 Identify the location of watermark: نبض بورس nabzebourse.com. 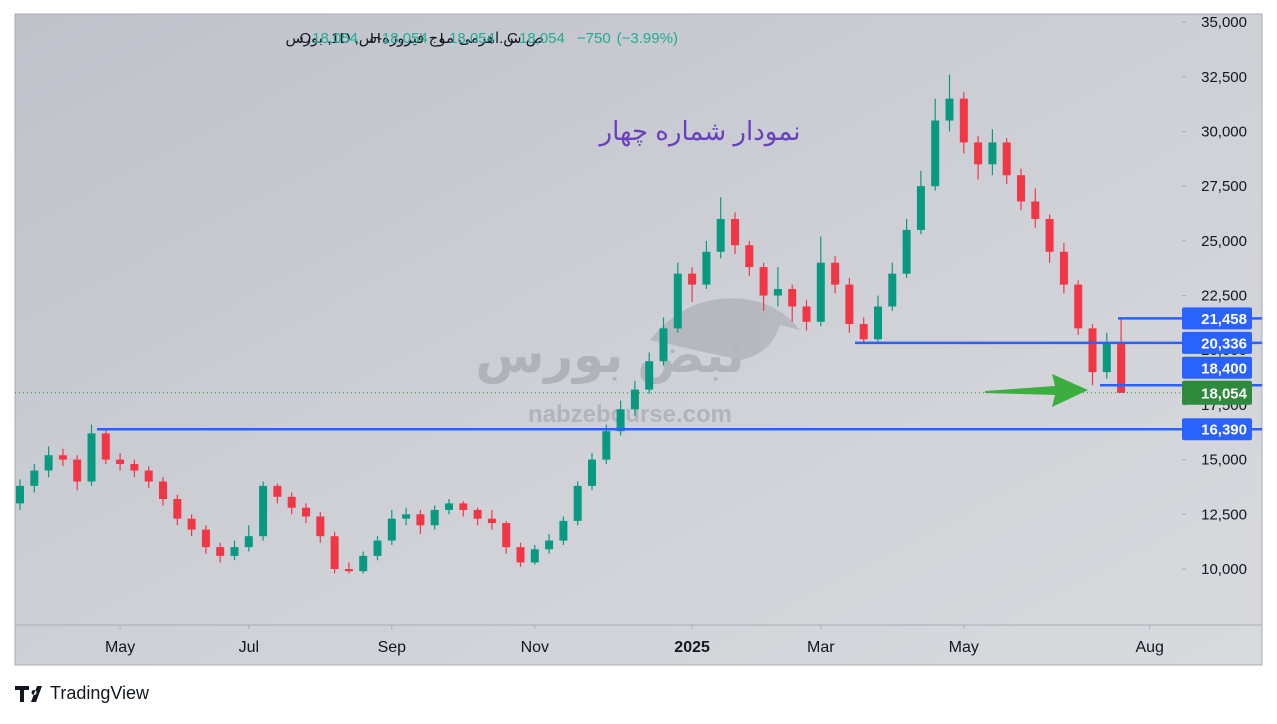
(637, 363).